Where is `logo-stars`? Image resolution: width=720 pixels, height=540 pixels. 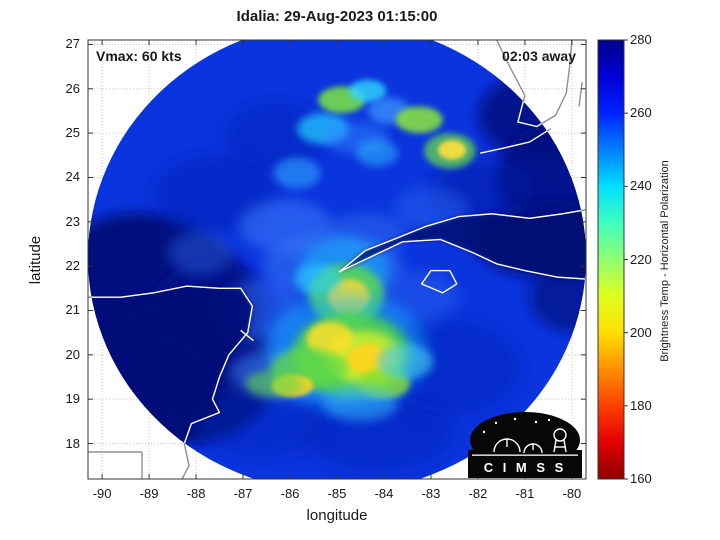
logo-stars is located at coordinates (516, 425).